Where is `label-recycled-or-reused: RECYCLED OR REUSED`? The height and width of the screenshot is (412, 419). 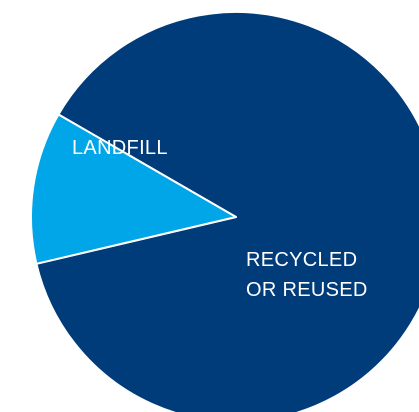 label-recycled-or-reused: RECYCLED OR REUSED is located at coordinates (307, 275).